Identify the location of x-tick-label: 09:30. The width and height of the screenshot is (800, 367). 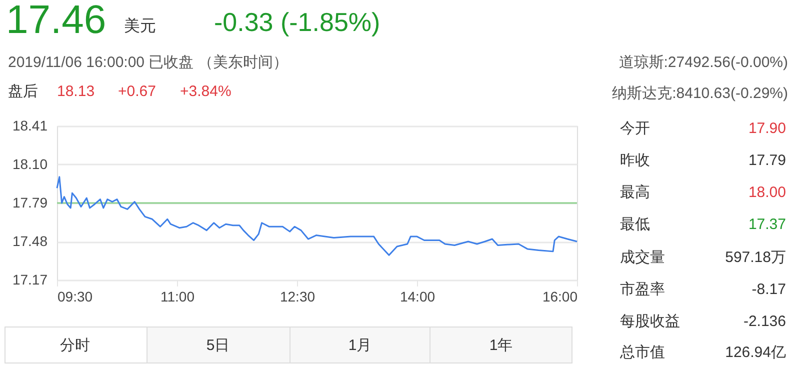
(75, 296).